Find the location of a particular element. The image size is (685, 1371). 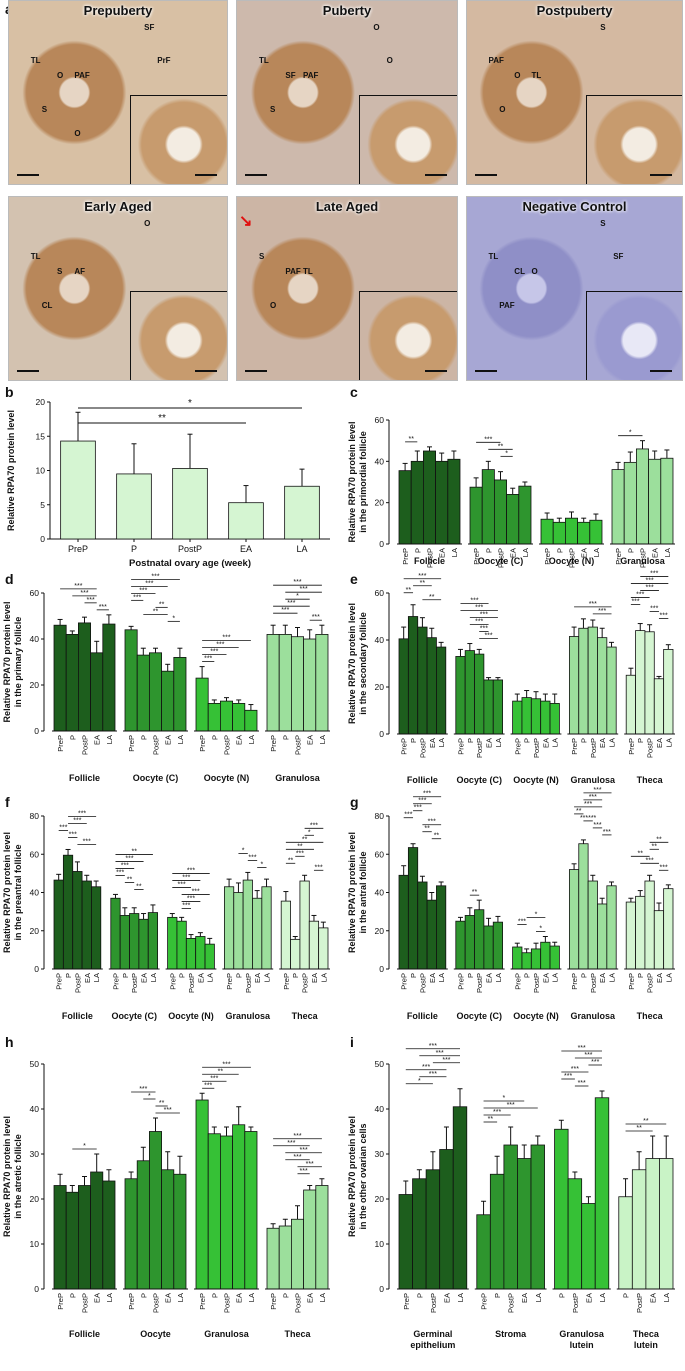

micrograph-postpuberty: Postpuberty PAF O O TL S is located at coordinates (574, 92).